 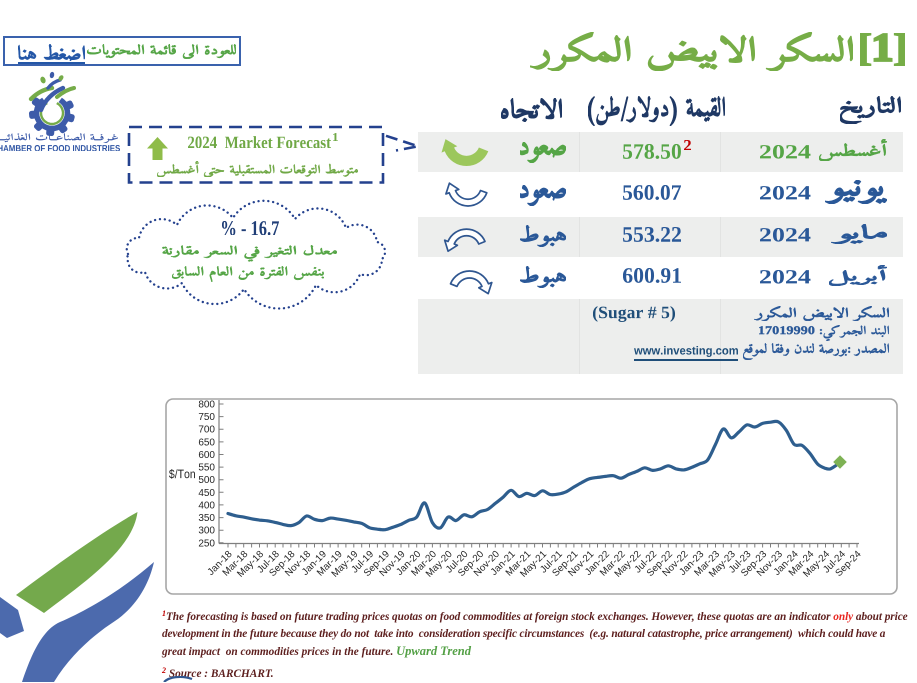 I want to click on svg-text: 800, so click(x=206, y=405).